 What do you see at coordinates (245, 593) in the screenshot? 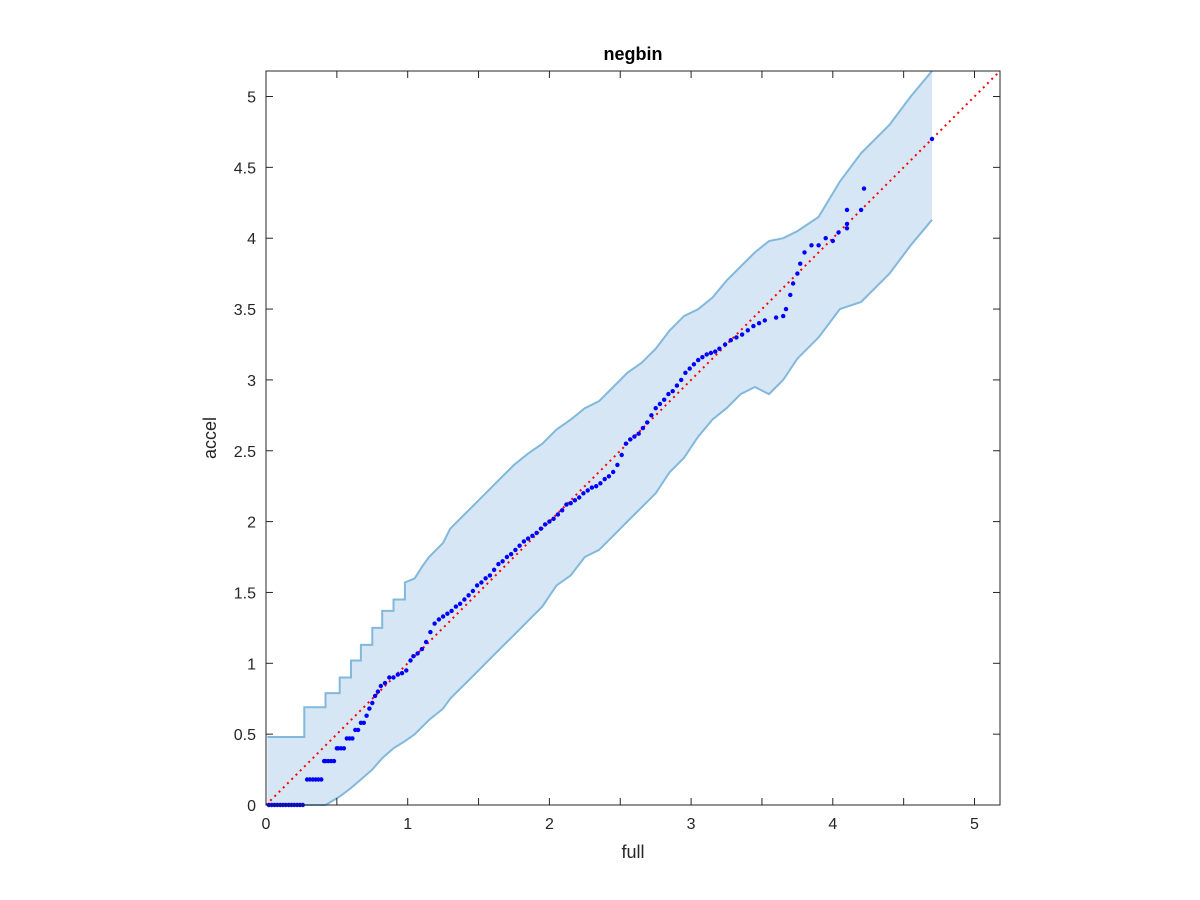
I see `y-tick-label: 1.5` at bounding box center [245, 593].